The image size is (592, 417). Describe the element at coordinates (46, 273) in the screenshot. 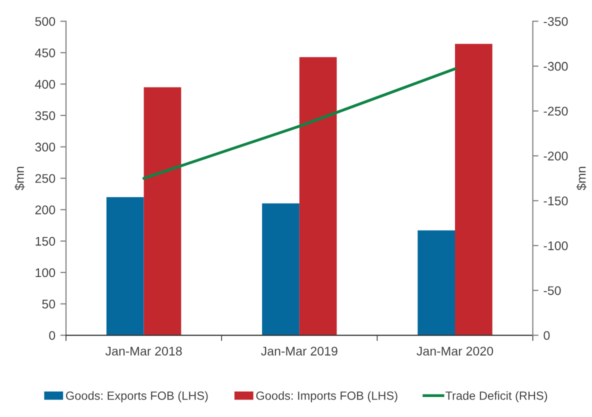

I see `y-tick-label: 100` at that location.